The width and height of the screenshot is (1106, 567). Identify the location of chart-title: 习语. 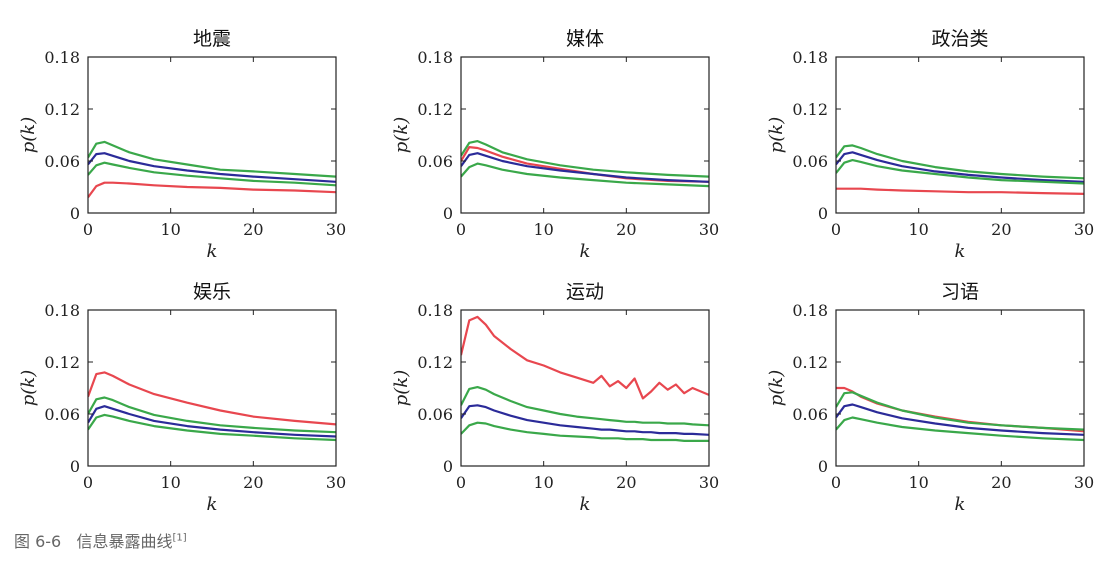
(960, 292).